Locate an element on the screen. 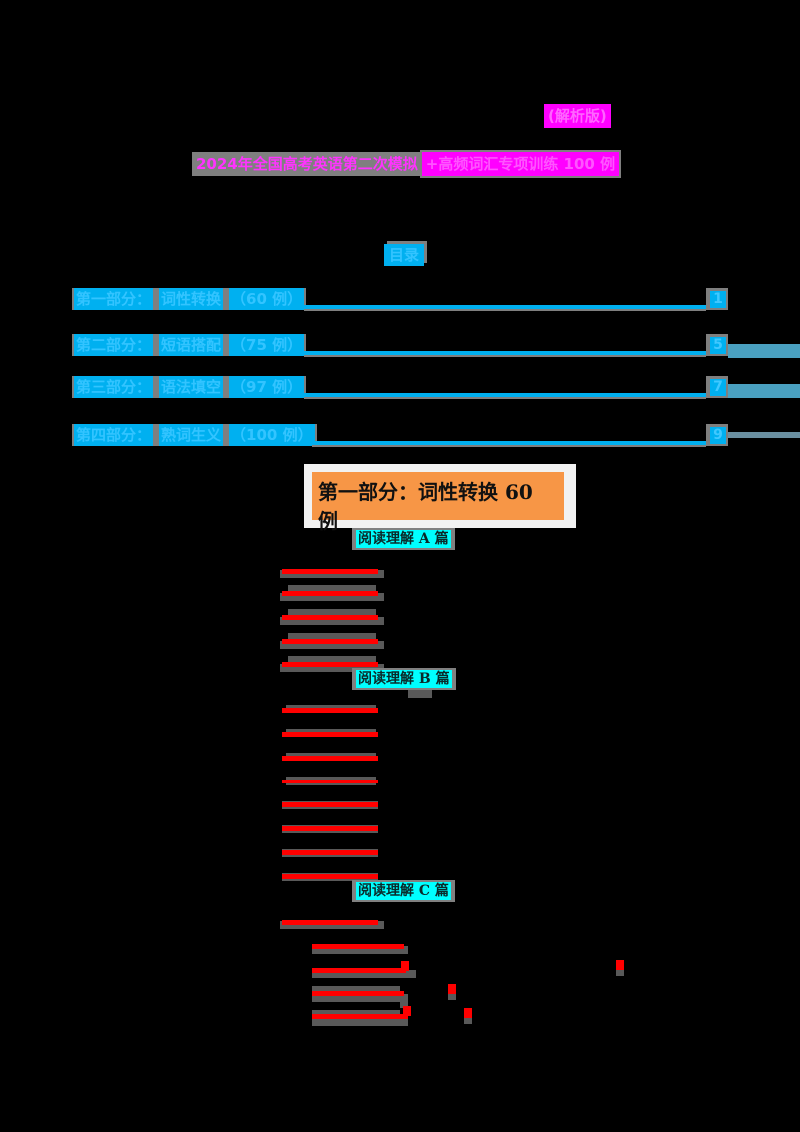 Image resolution: width=800 pixels, height=1132 pixels. toc-item-4: 第四部分： 熟词生义 （100 例） 9 is located at coordinates (436, 436).